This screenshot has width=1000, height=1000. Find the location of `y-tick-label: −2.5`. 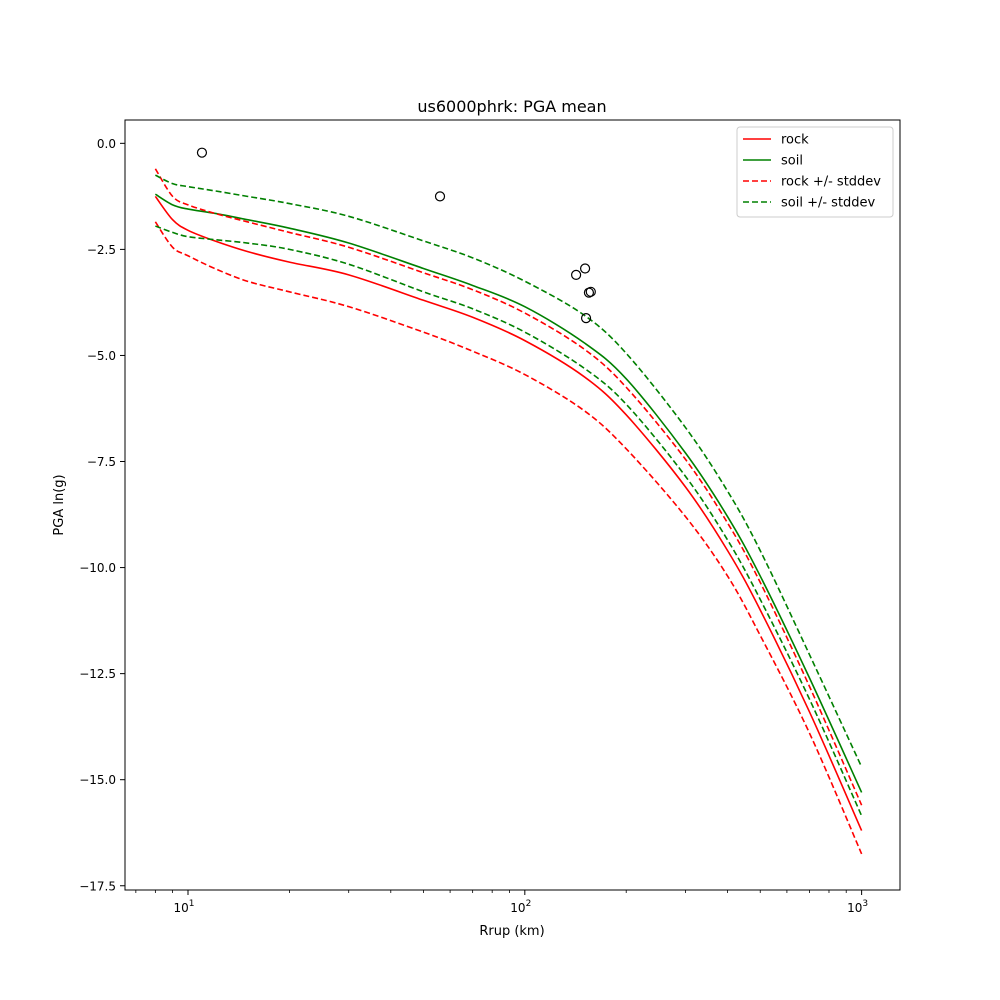

y-tick-label: −2.5 is located at coordinates (101, 250).